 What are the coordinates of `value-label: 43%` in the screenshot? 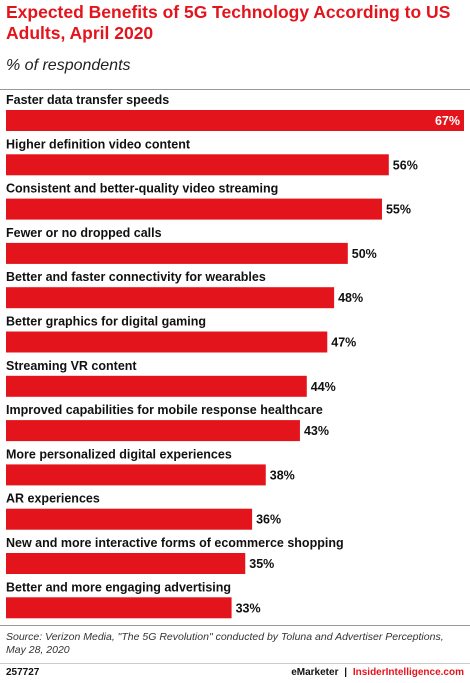 It's located at (316, 431).